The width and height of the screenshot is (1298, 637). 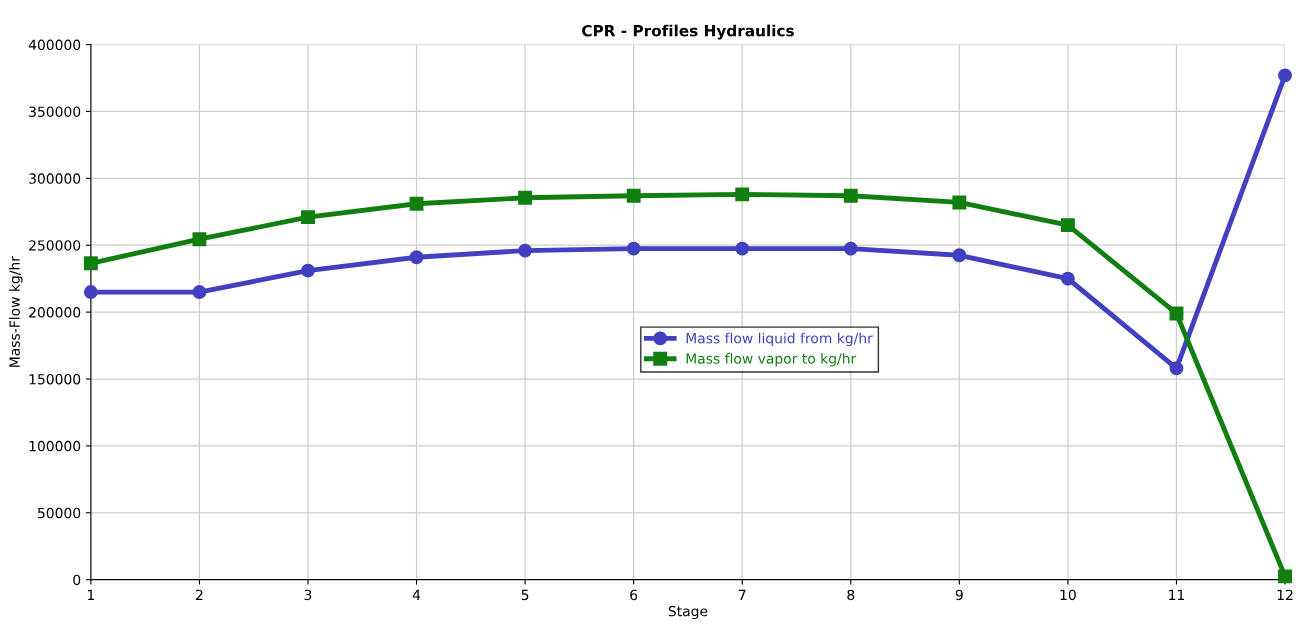 What do you see at coordinates (779, 339) in the screenshot?
I see `legend-label: Mass flow liquid from kg/hr` at bounding box center [779, 339].